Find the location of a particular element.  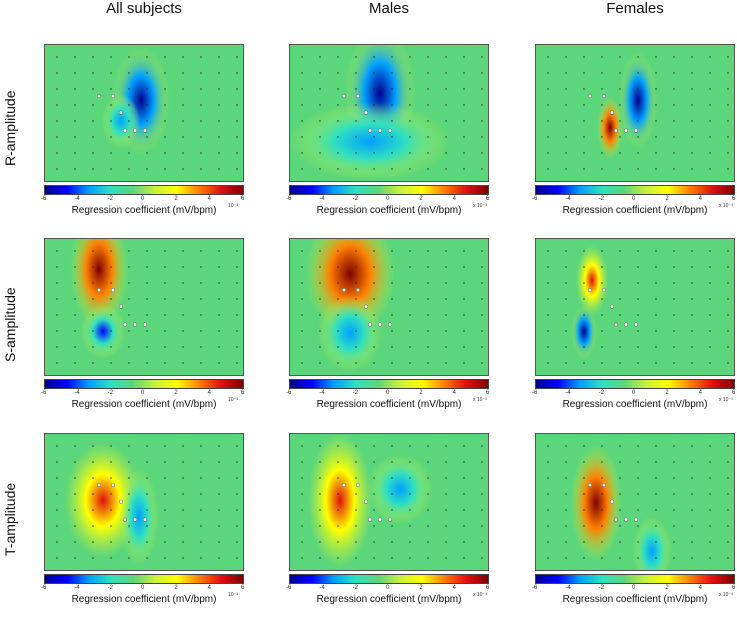

colorbar-label: Regression coefficient (mV/bpm) is located at coordinates (635, 599).